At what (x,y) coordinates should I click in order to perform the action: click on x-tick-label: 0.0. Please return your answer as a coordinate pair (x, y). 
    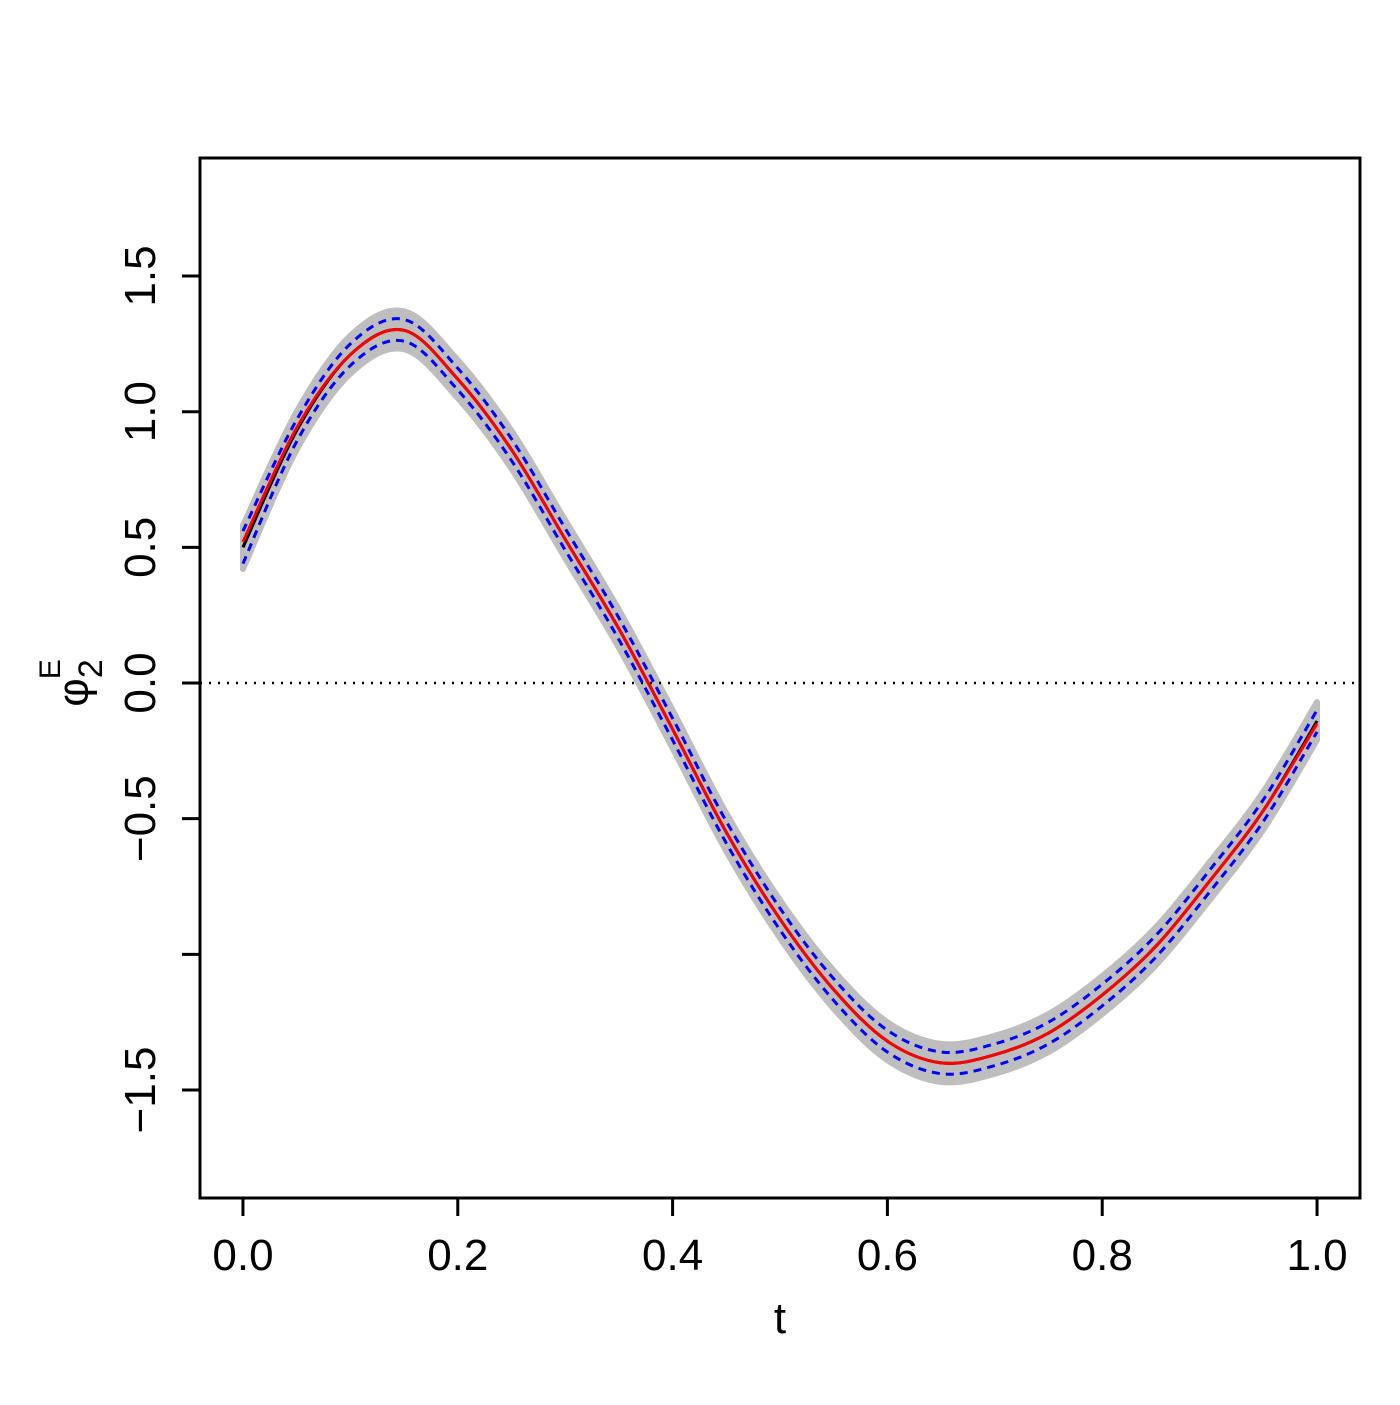
    Looking at the image, I should click on (242, 1255).